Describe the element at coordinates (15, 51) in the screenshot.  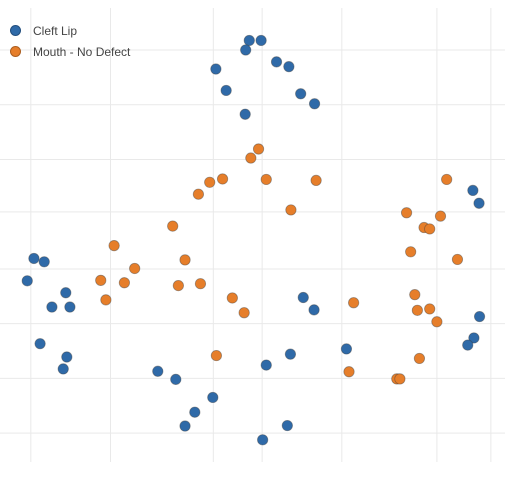
I see `legend-swatch-mouth-no-defect` at that location.